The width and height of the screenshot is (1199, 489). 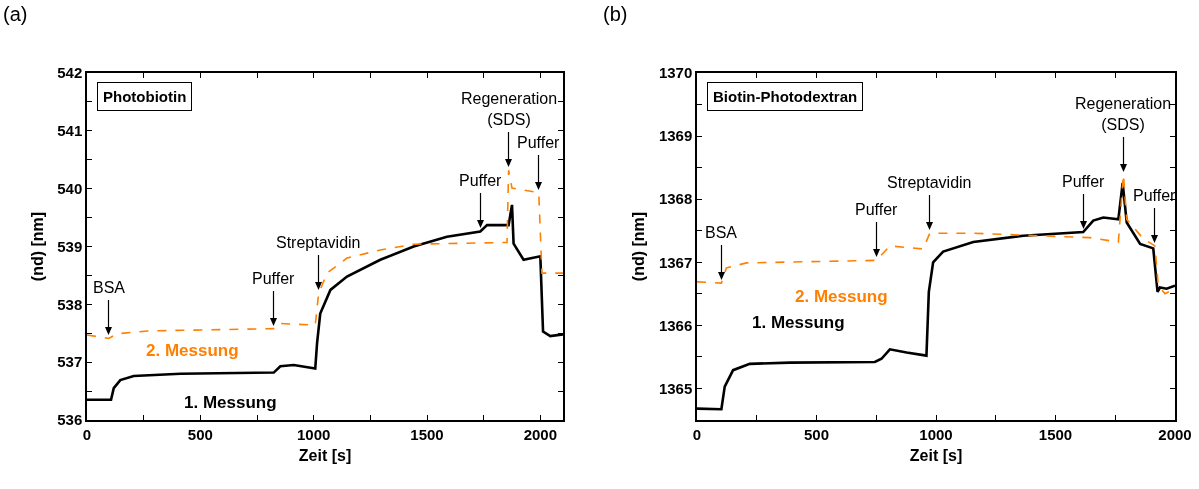 I want to click on y-tick-label: 539, so click(x=70, y=246).